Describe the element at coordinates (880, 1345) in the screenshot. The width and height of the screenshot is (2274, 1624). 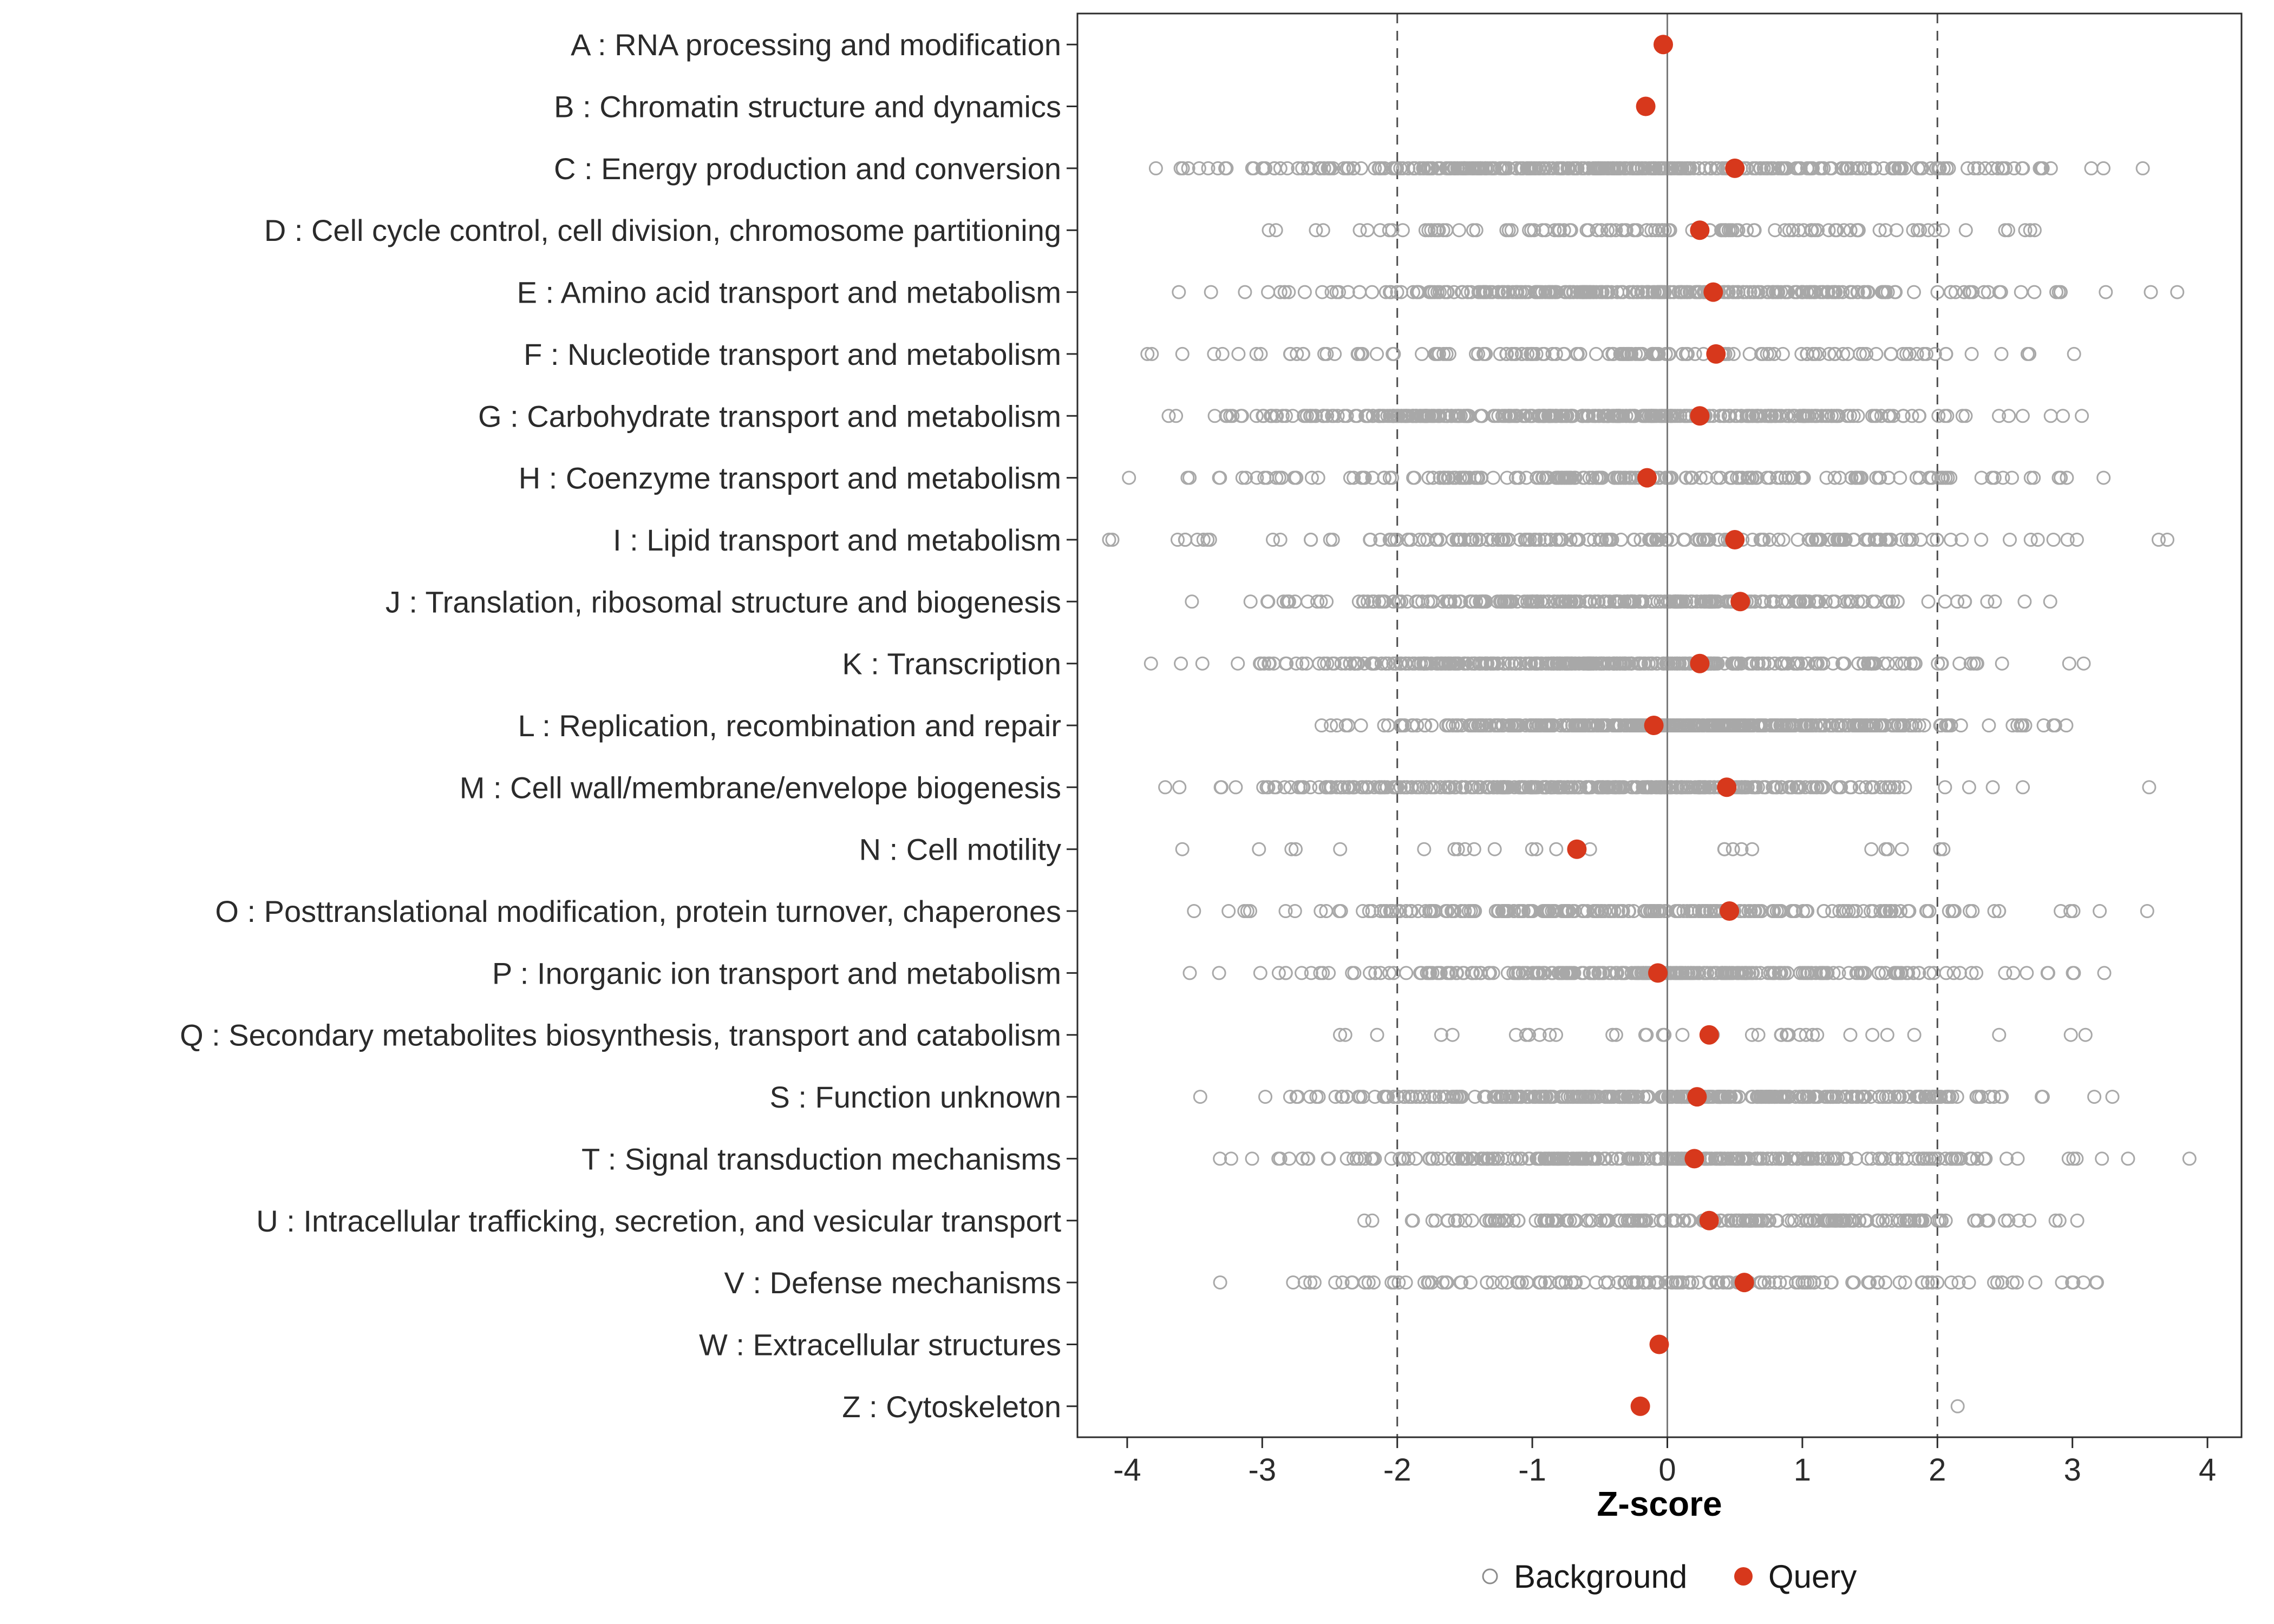
I see `category-label: W : Extracellular structures` at that location.